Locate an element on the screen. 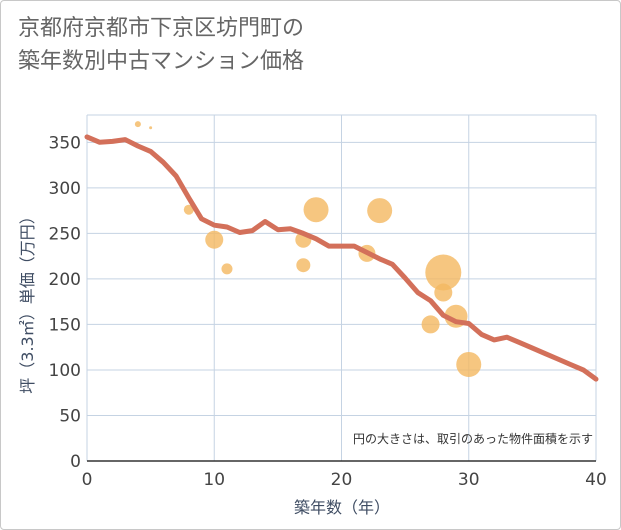 The image size is (621, 530). y-tick-label: 100 is located at coordinates (65, 371).